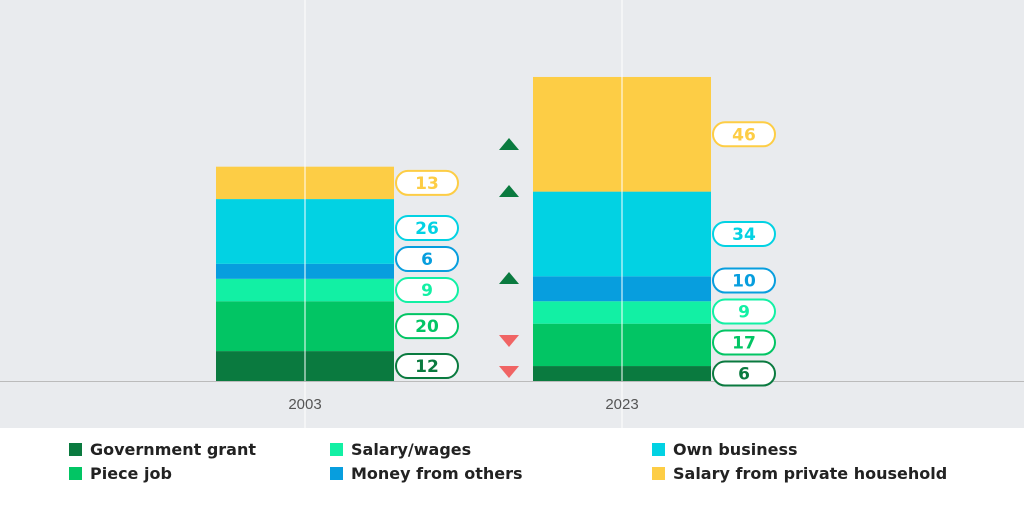 Image resolution: width=1024 pixels, height=506 pixels. I want to click on value-label: 20, so click(427, 327).